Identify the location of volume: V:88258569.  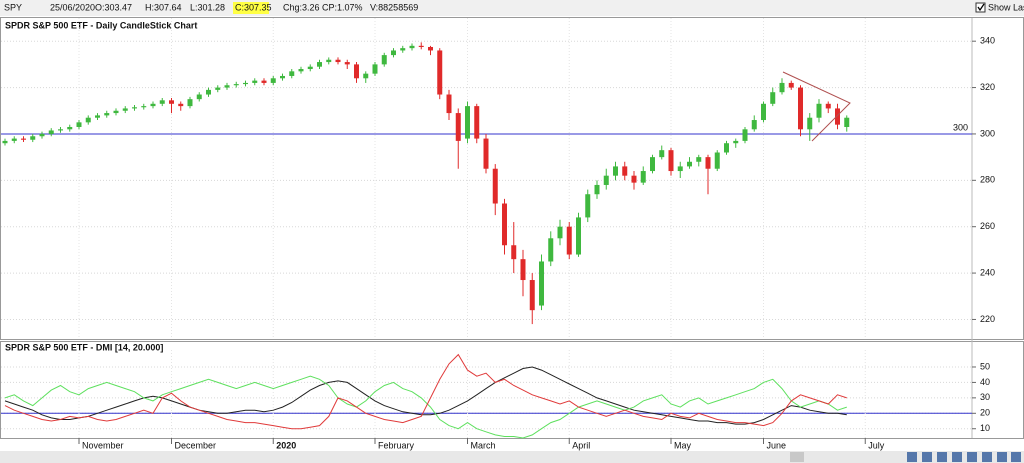
(394, 7).